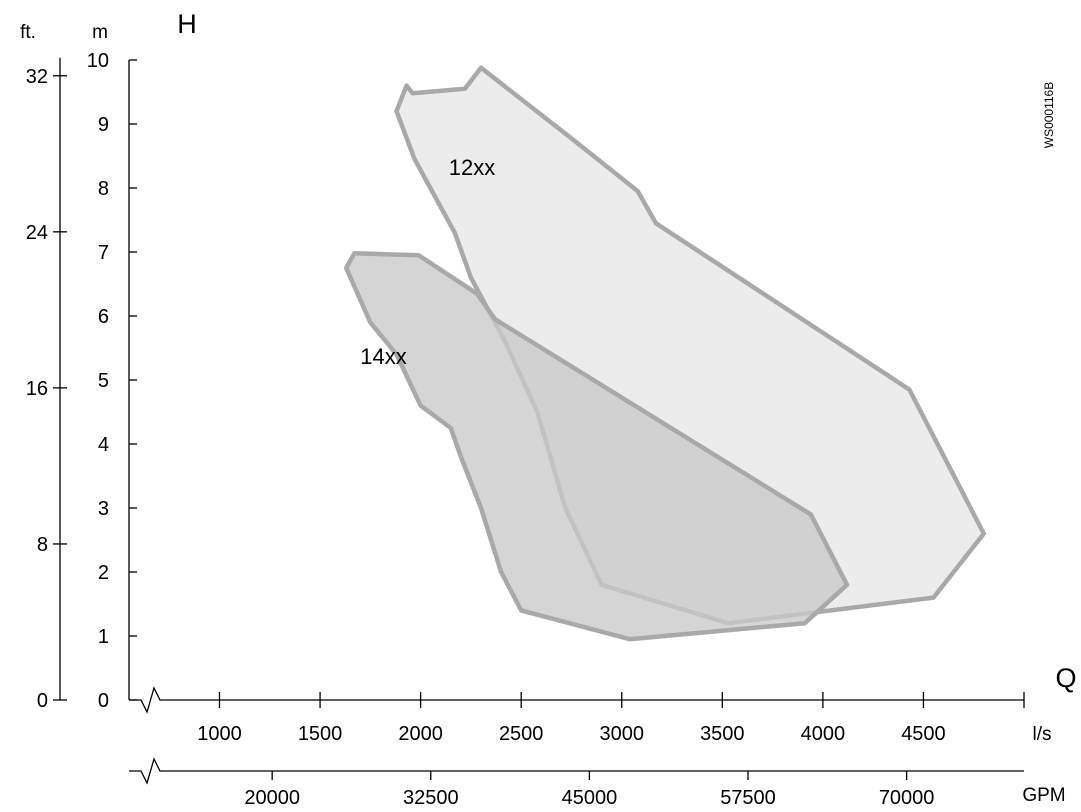  I want to click on x2-tick-label: 57500, so click(748, 798).